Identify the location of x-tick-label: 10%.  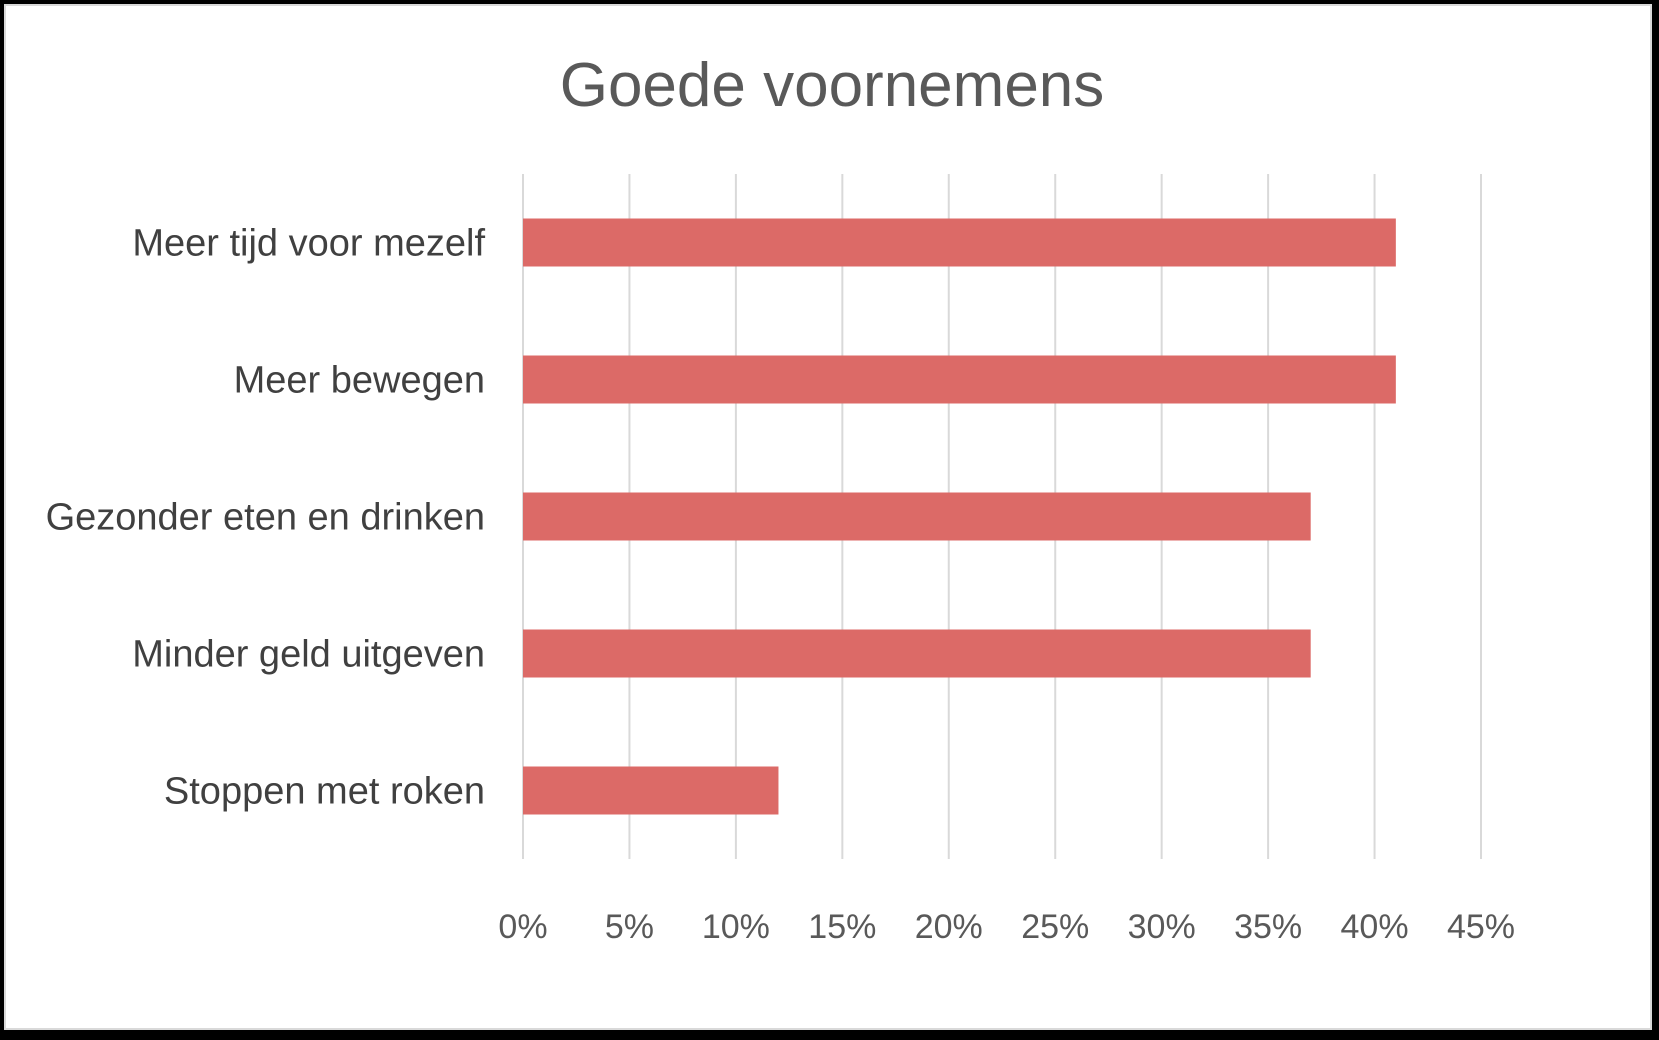
(736, 927).